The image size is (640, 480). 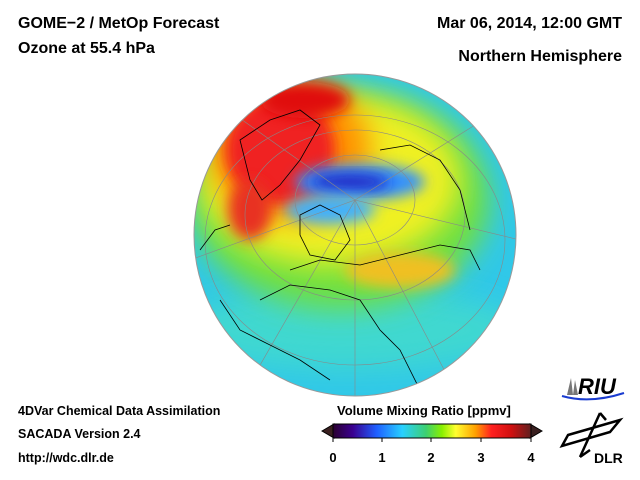 What do you see at coordinates (119, 23) in the screenshot?
I see `product-title: GOME−2 / MetOp Forecast` at bounding box center [119, 23].